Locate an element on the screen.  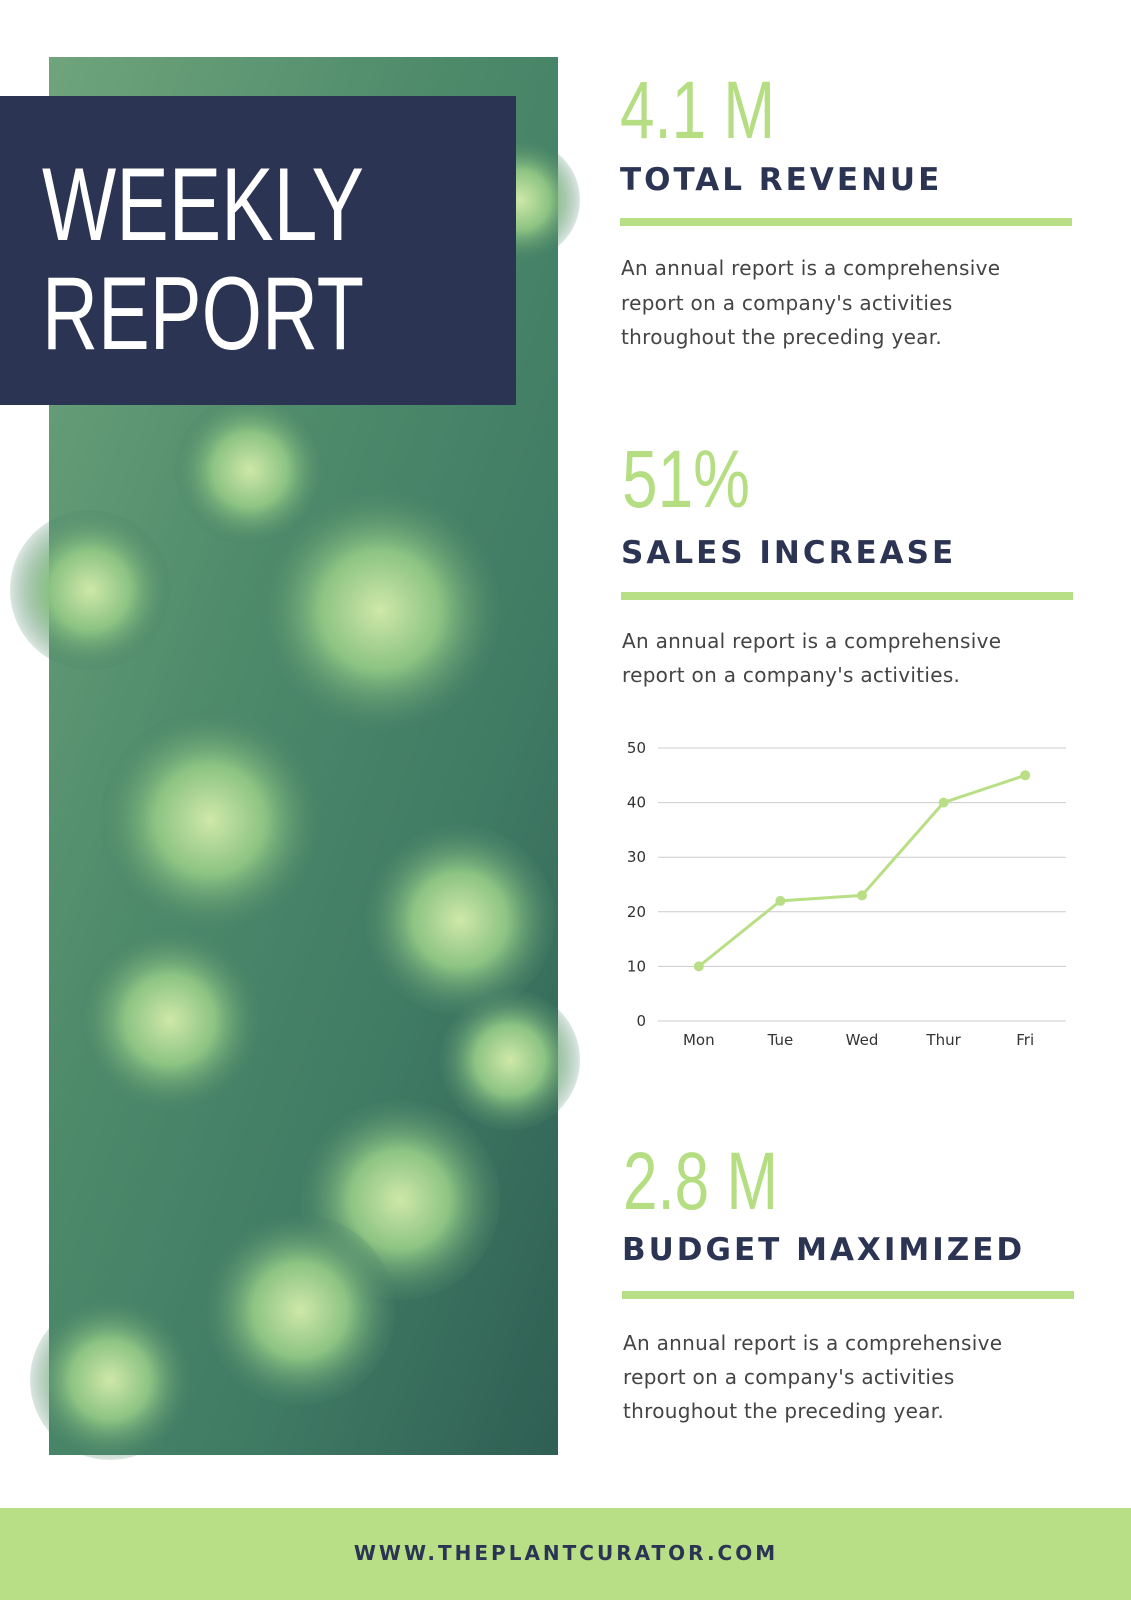
y-tick-label: 0 is located at coordinates (641, 1021).